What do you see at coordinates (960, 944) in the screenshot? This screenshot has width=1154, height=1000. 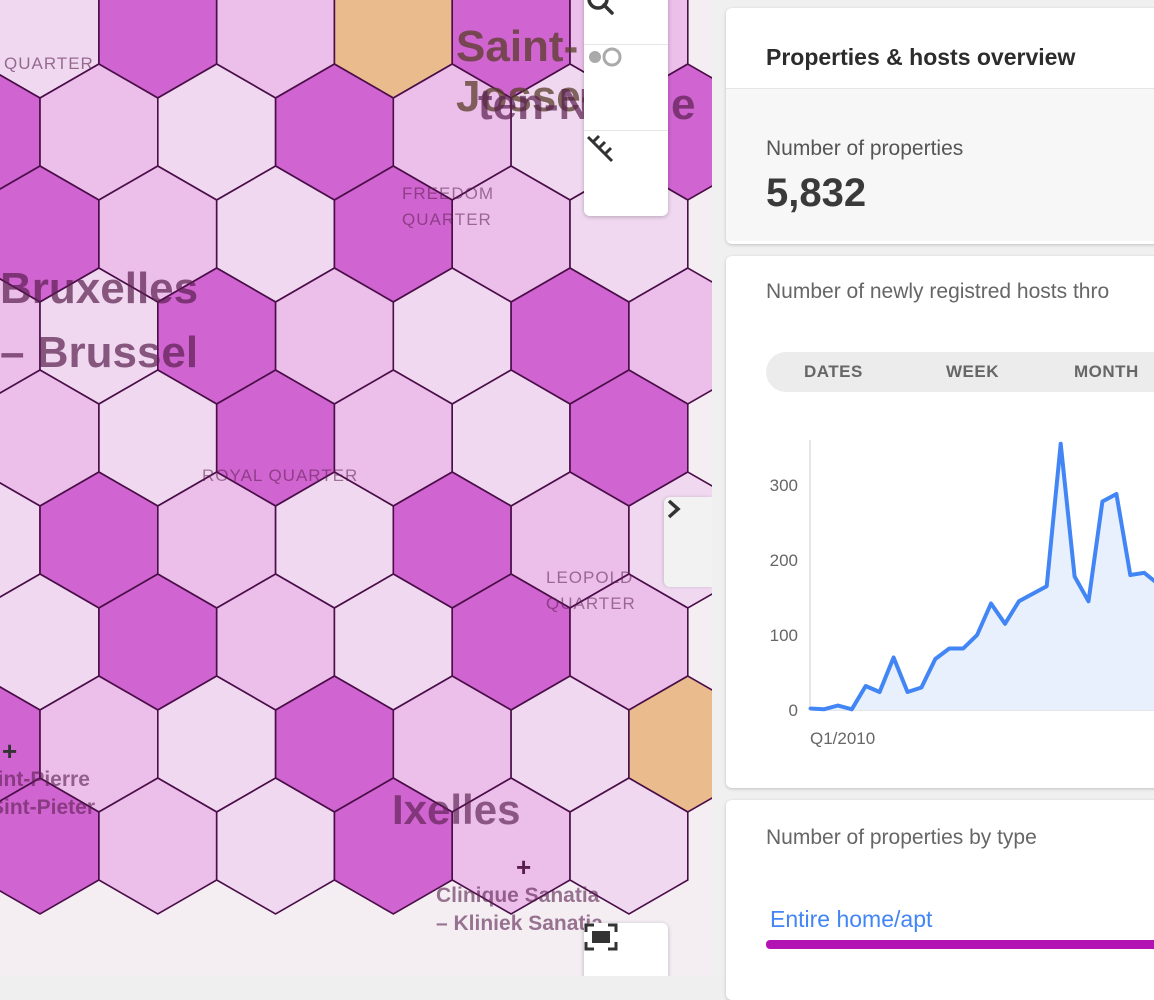 I see `type-bar-entire-home` at bounding box center [960, 944].